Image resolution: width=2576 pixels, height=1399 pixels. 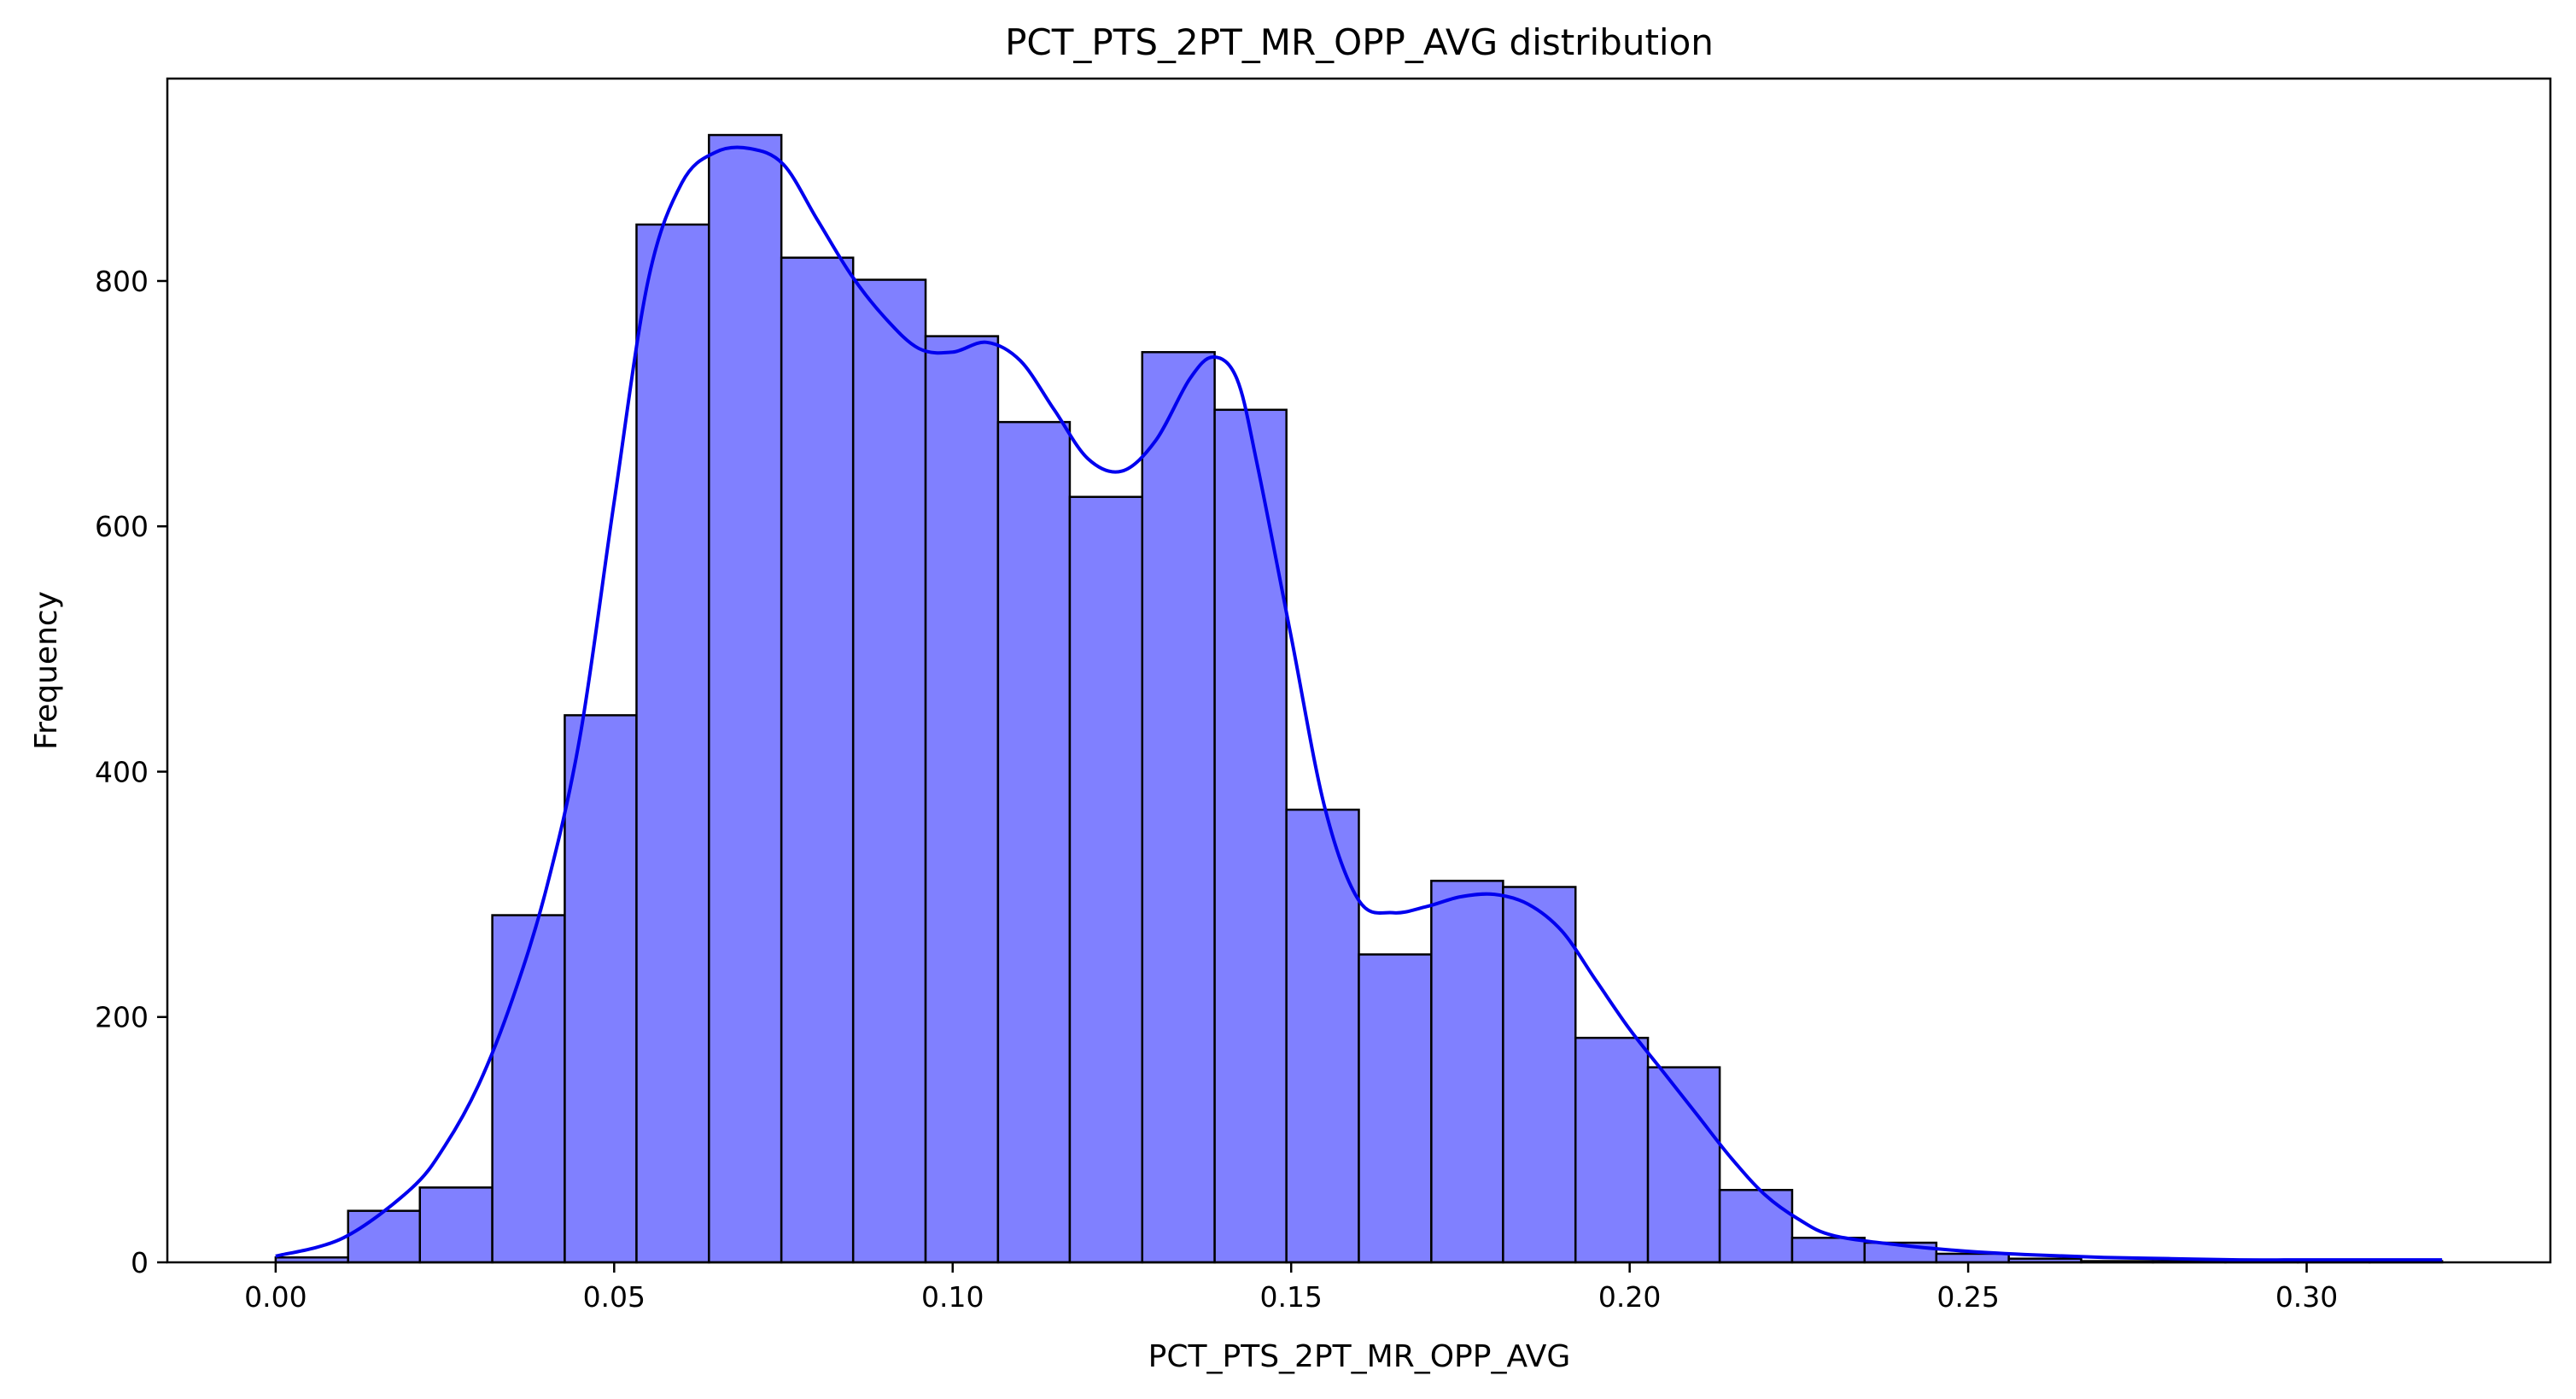 What do you see at coordinates (614, 1297) in the screenshot?
I see `x-tick-label-1: 0.05` at bounding box center [614, 1297].